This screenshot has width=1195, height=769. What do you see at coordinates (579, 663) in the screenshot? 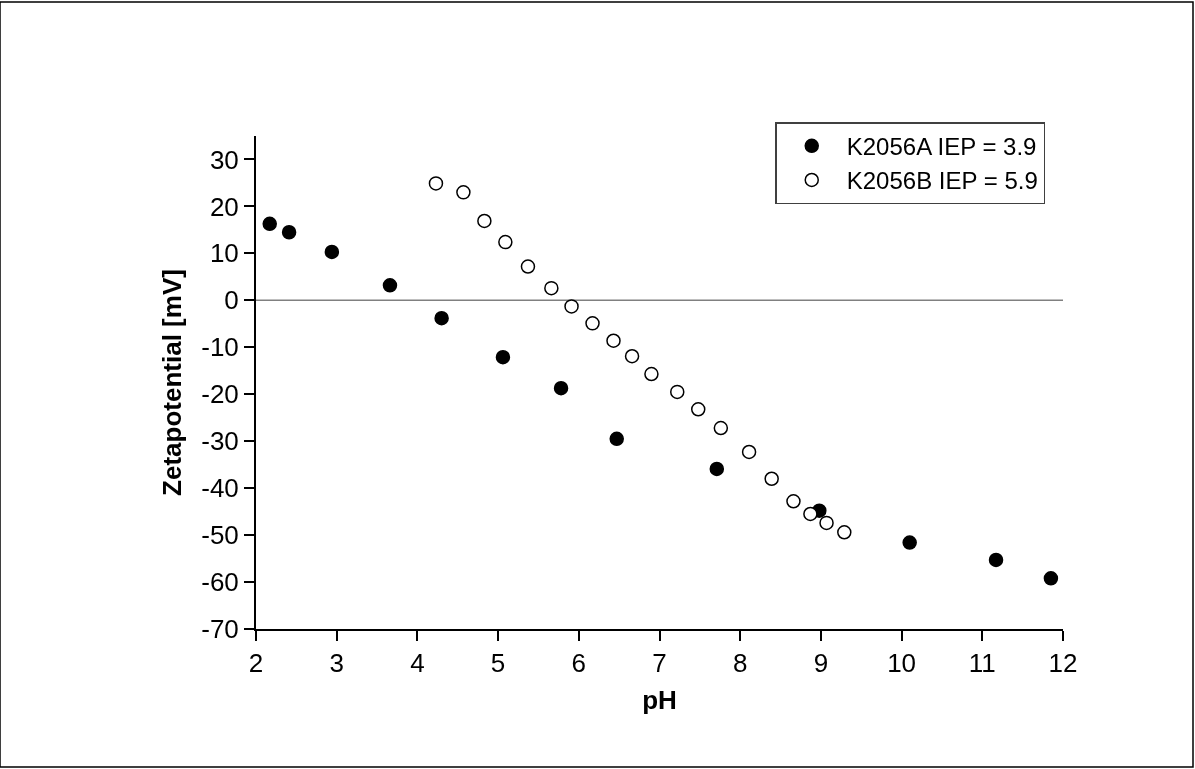
I see `x-tick-label: 6` at bounding box center [579, 663].